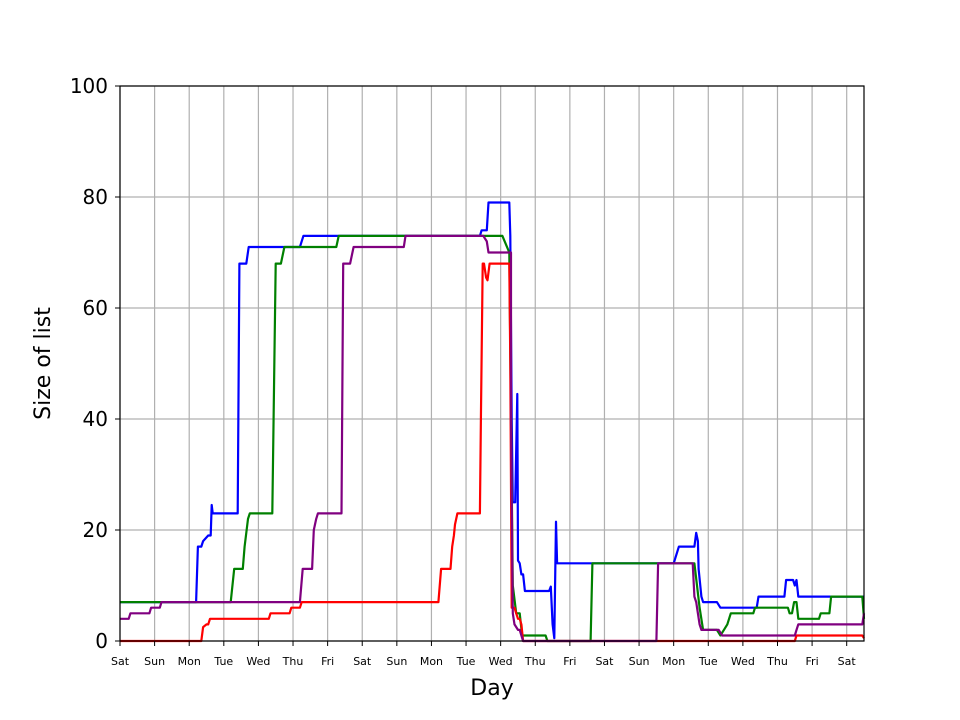 This screenshot has height=720, width=960. What do you see at coordinates (101, 641) in the screenshot?
I see `y-tick-label: 0` at bounding box center [101, 641].